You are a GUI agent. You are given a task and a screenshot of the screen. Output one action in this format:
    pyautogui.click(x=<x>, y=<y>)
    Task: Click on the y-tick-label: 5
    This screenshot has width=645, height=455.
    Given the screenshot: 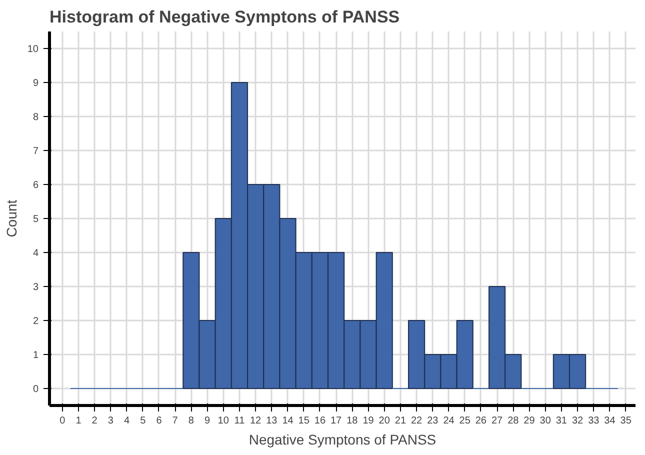 What is the action you would take?
    pyautogui.click(x=35, y=219)
    